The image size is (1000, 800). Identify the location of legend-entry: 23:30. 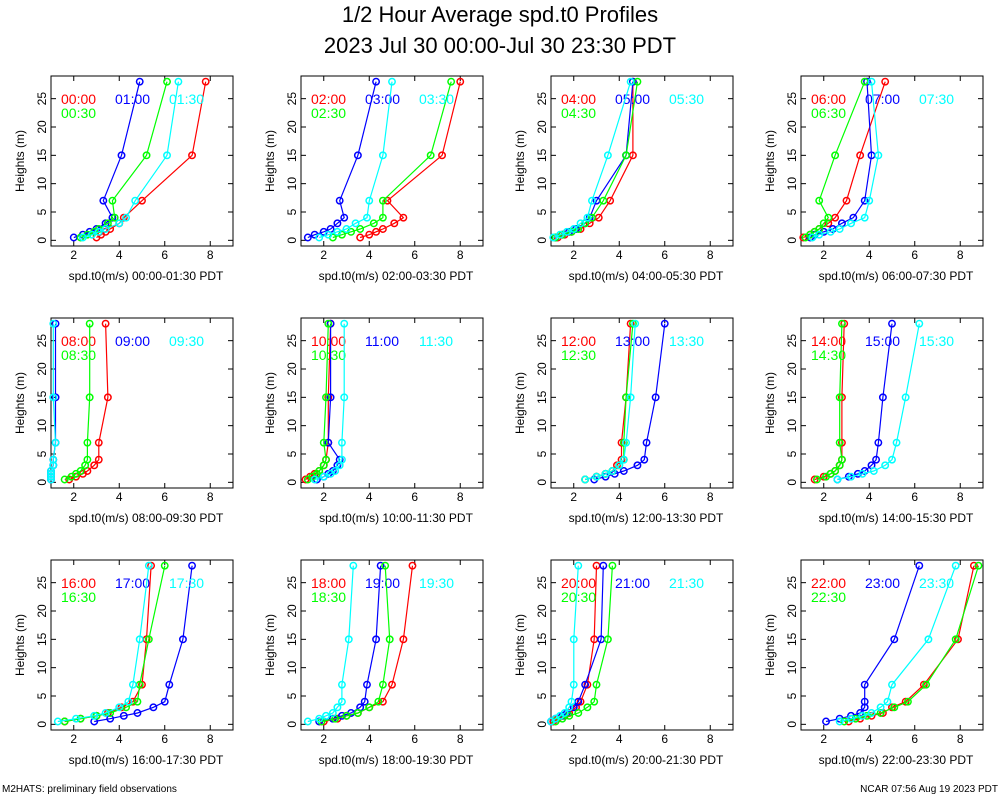
(936, 583).